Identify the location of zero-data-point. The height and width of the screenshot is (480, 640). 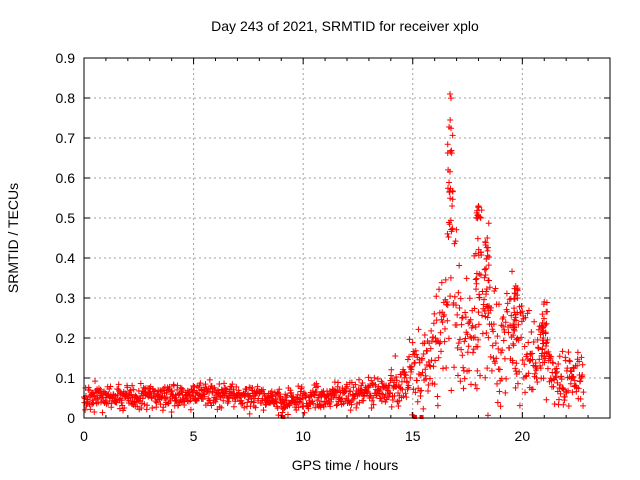
(414, 417).